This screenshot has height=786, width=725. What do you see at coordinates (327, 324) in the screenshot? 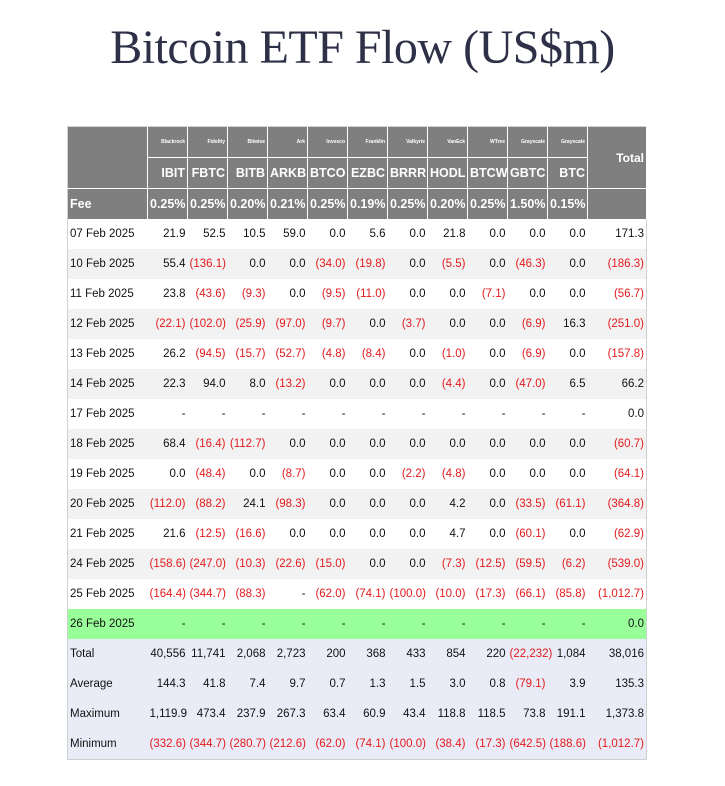
I see `flow-cell: (9.7)` at bounding box center [327, 324].